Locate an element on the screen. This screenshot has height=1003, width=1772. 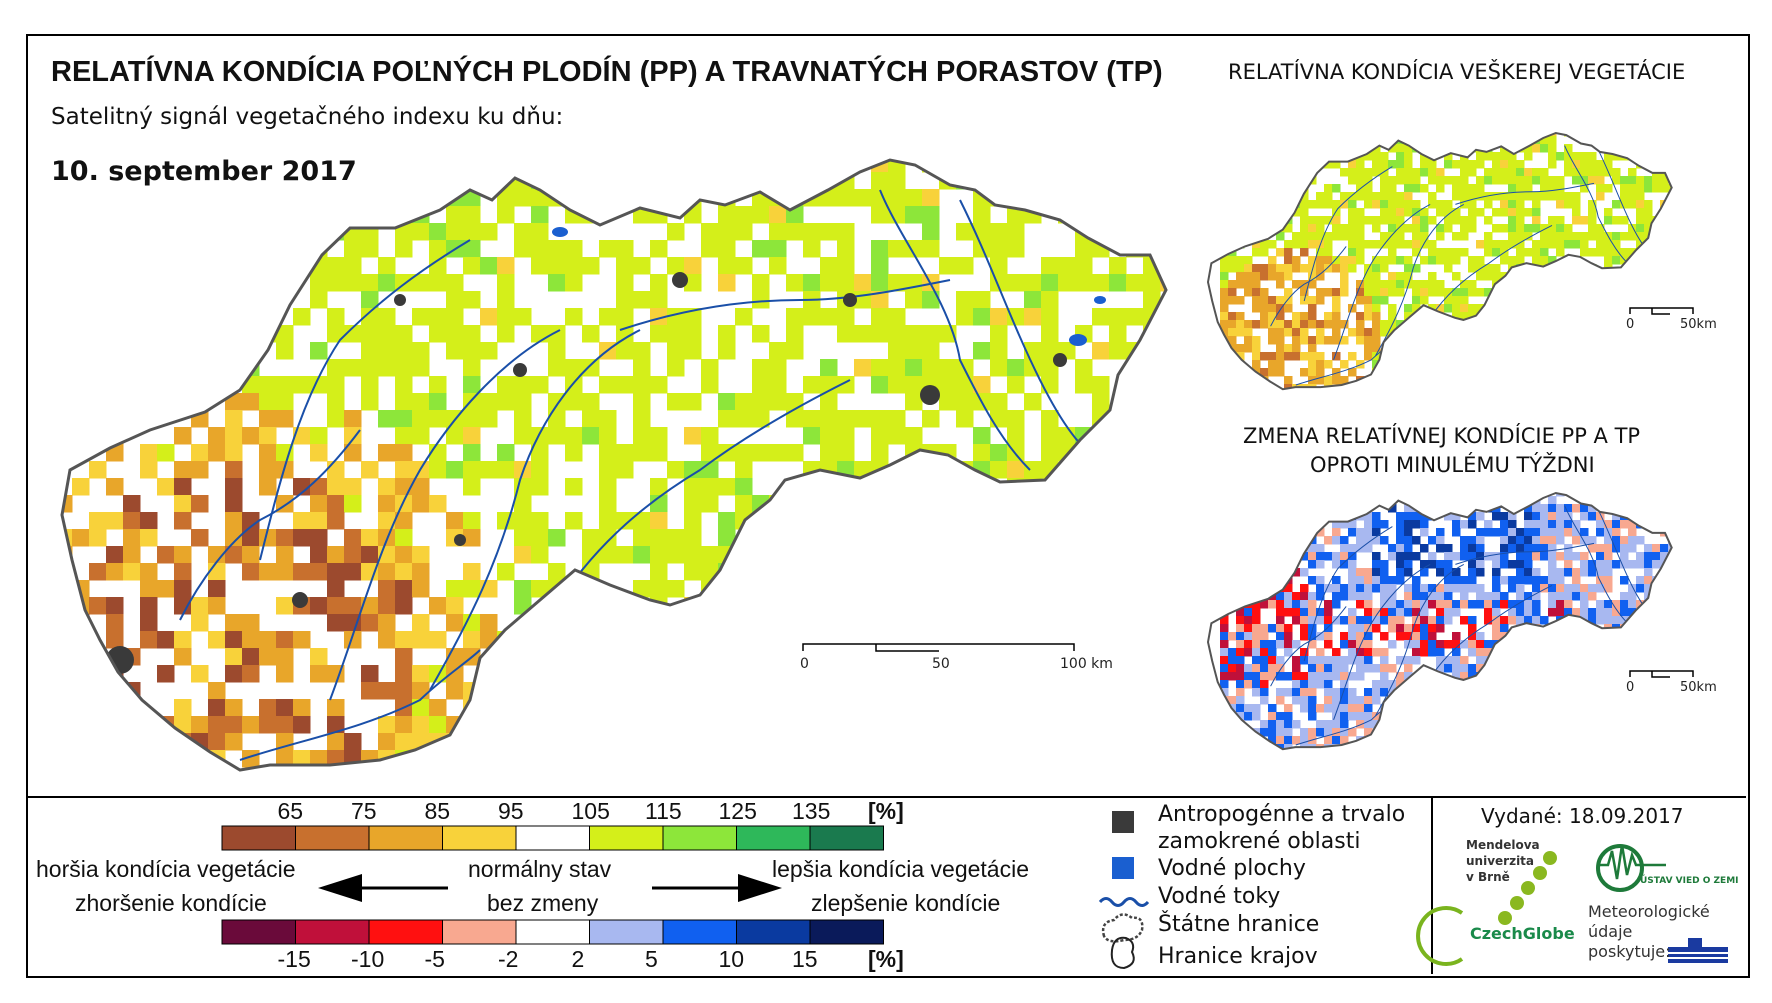
main-scale-bar is located at coordinates (938, 647).